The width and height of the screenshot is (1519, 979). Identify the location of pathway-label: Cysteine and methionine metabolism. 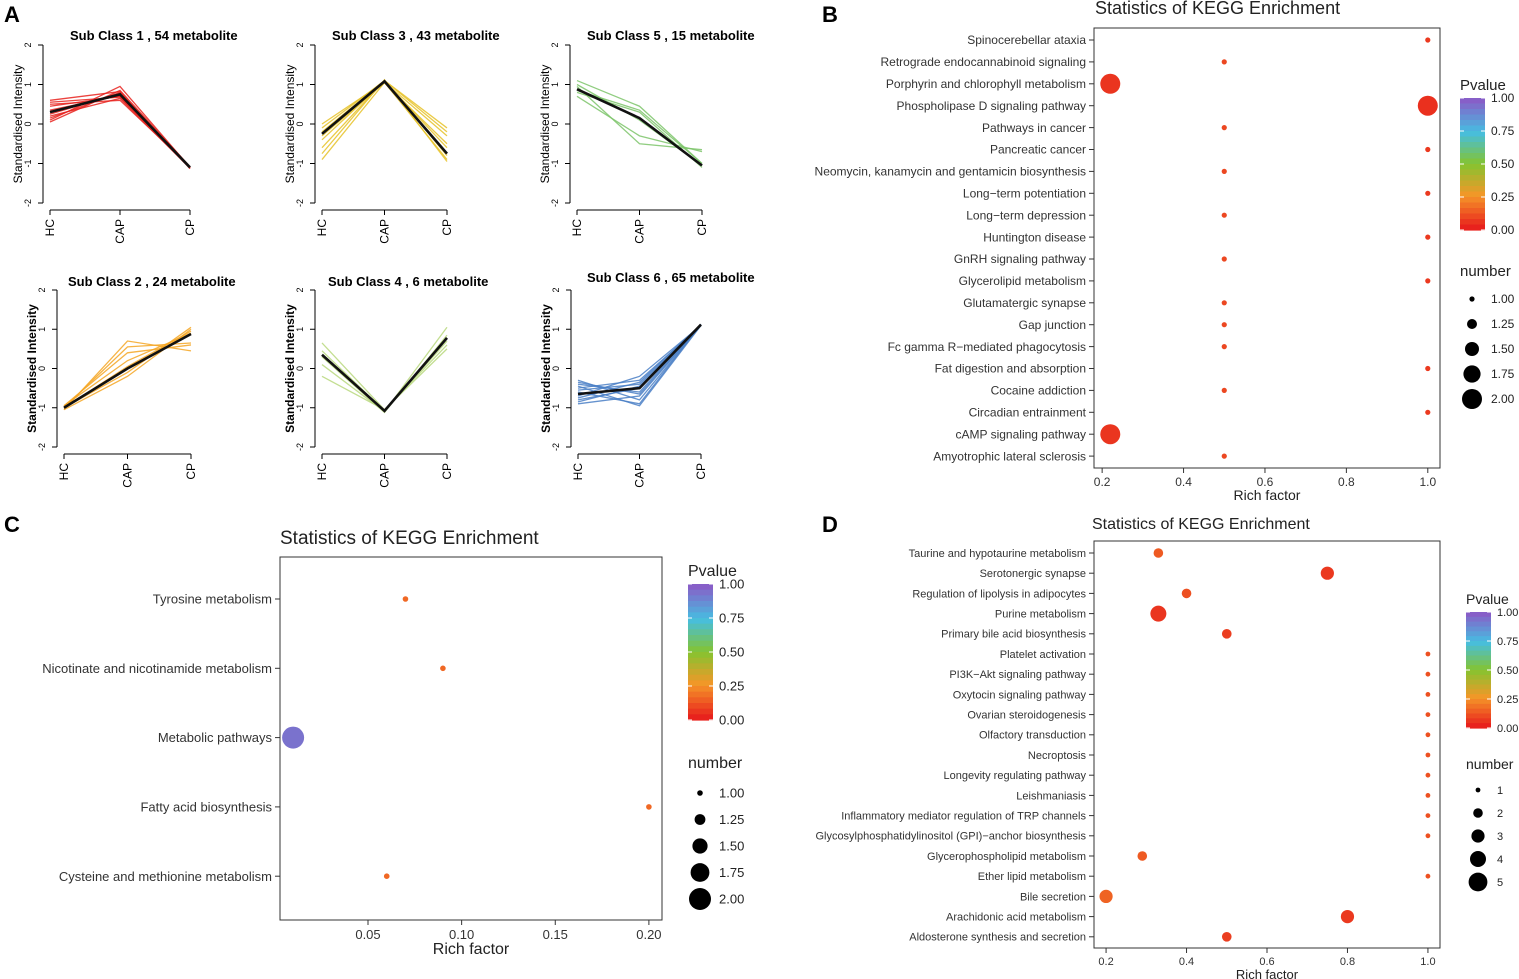
(165, 876).